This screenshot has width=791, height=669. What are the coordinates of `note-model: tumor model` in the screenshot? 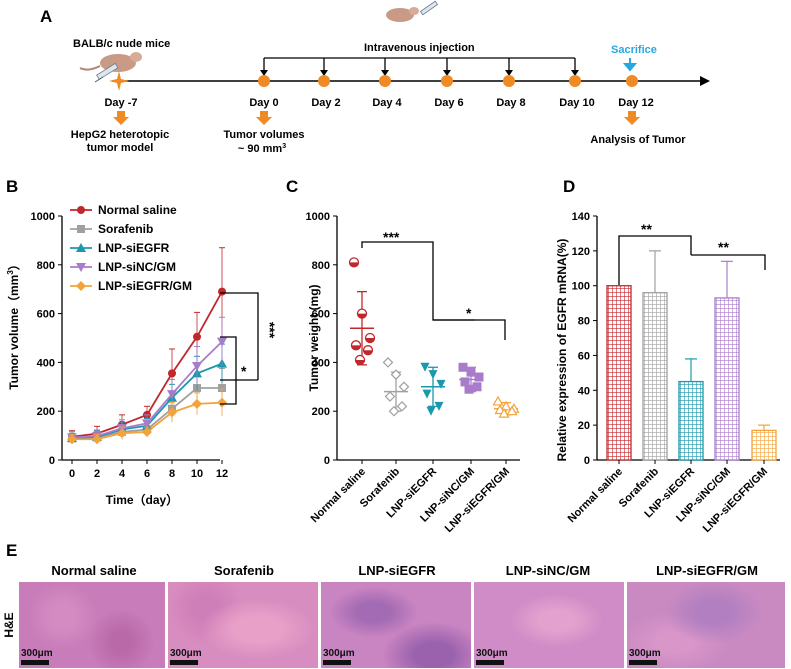 It's located at (120, 148).